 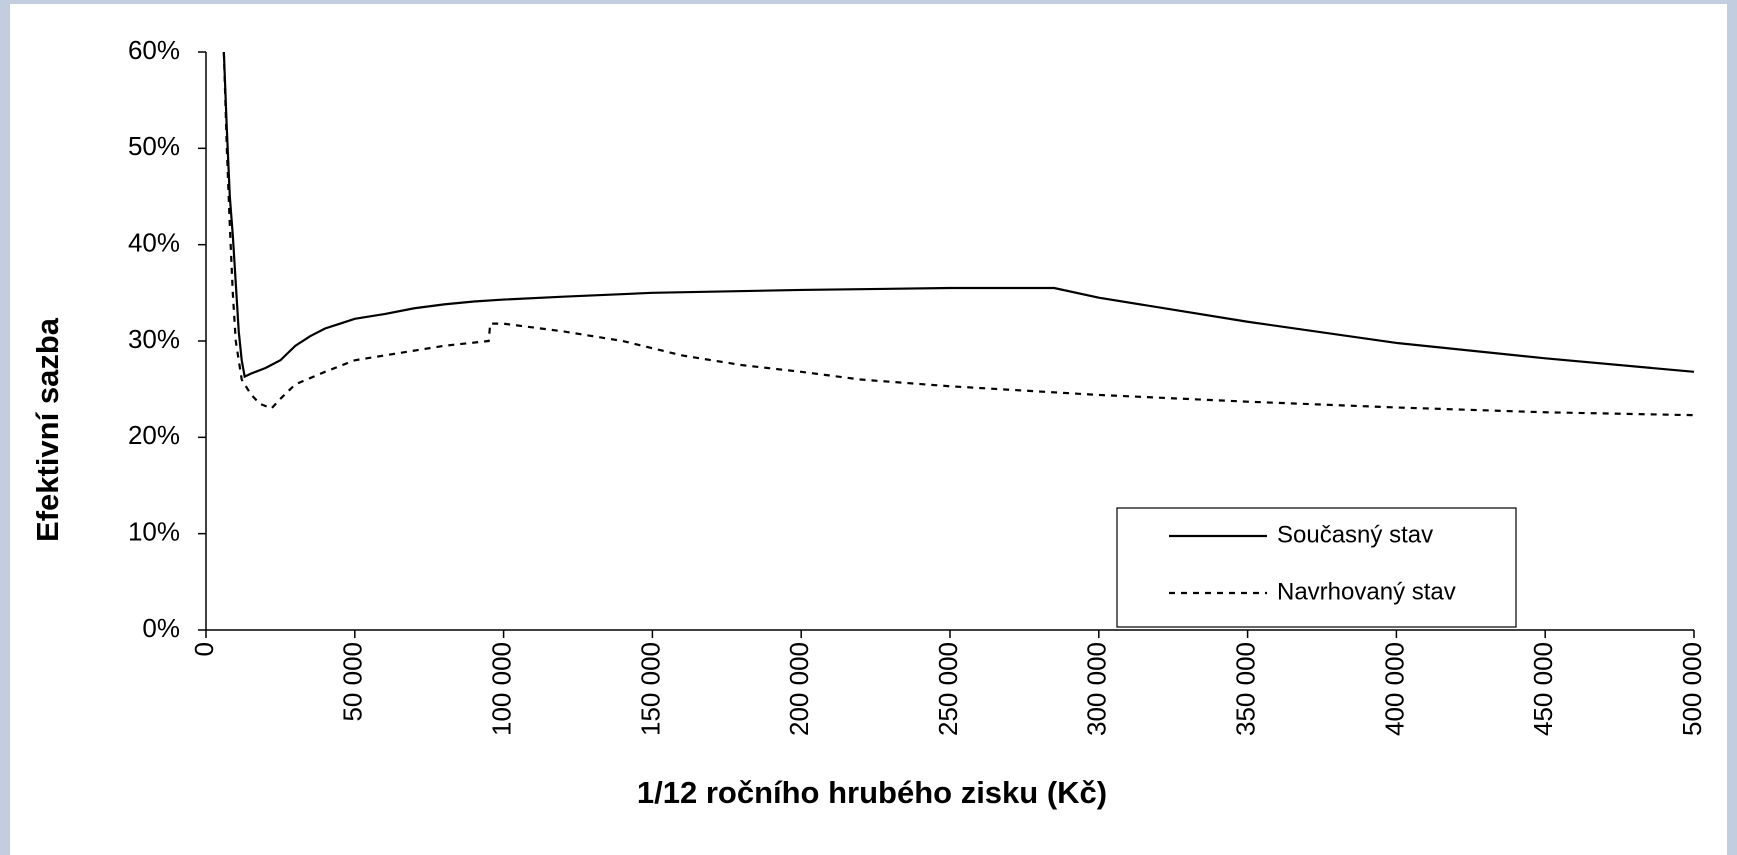 What do you see at coordinates (948, 689) in the screenshot?
I see `x-tick-label: 250 000` at bounding box center [948, 689].